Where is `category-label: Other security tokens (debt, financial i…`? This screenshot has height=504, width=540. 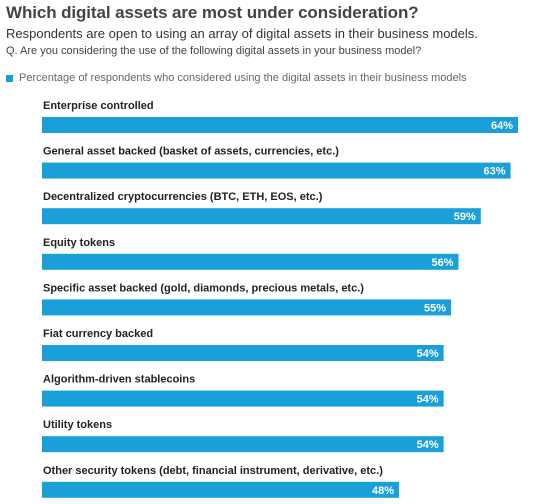
category-label: Other security tokens (debt, financial i… is located at coordinates (213, 471).